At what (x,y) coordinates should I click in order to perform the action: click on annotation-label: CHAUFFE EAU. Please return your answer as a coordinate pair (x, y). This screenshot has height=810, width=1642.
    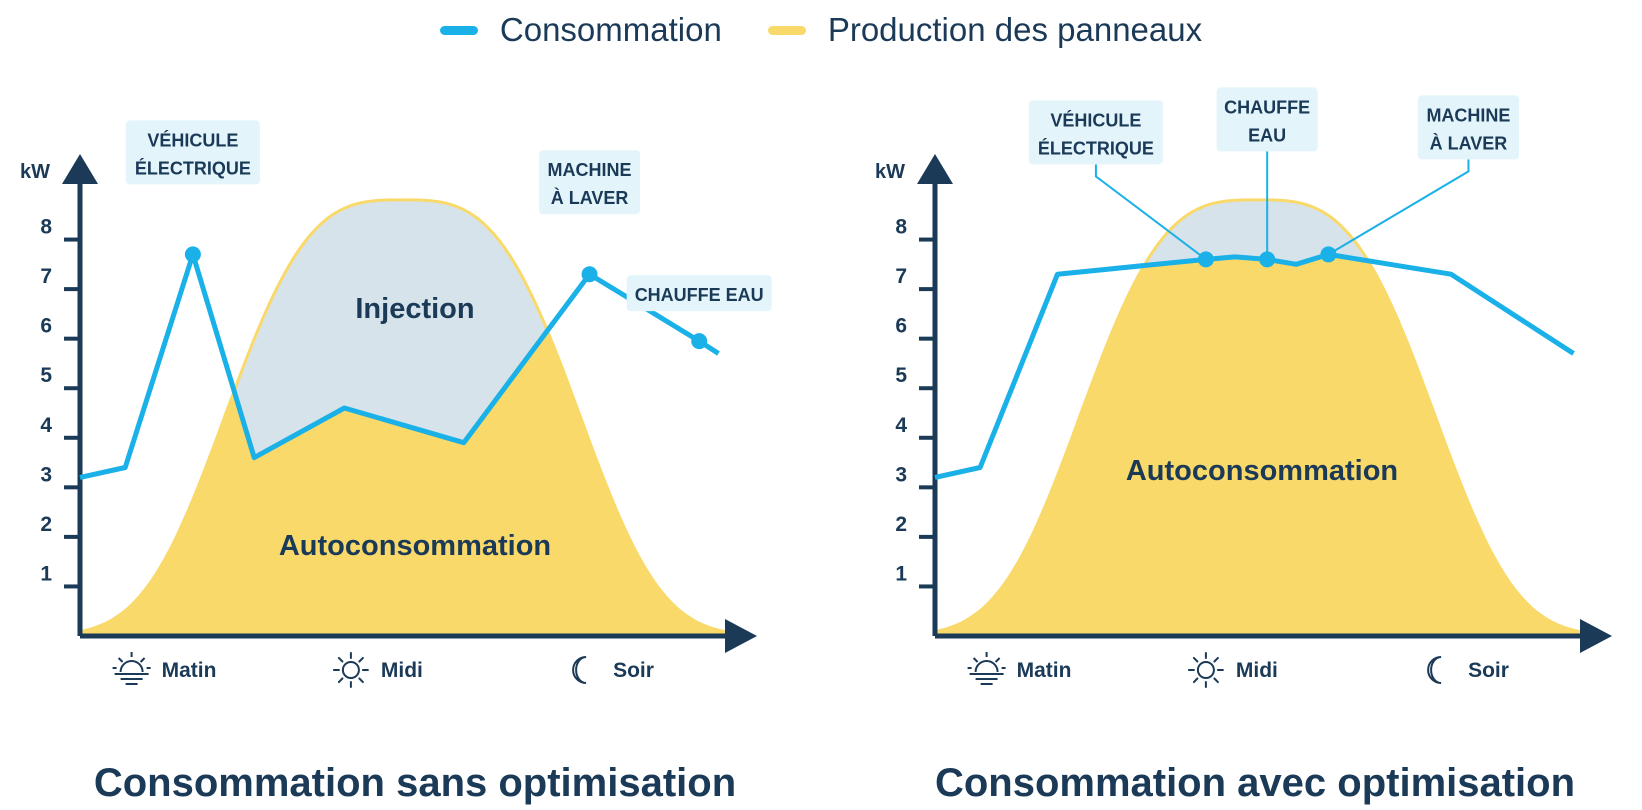
    Looking at the image, I should click on (699, 295).